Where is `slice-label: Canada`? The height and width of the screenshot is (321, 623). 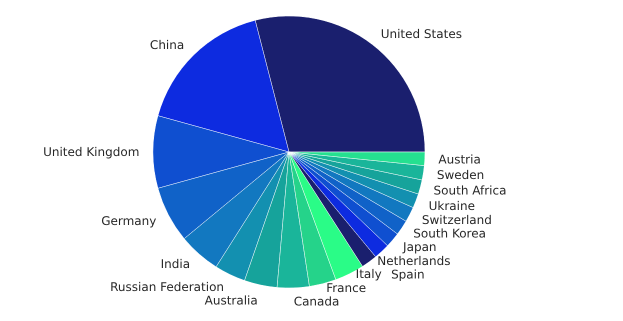 slice-label: Canada is located at coordinates (317, 301).